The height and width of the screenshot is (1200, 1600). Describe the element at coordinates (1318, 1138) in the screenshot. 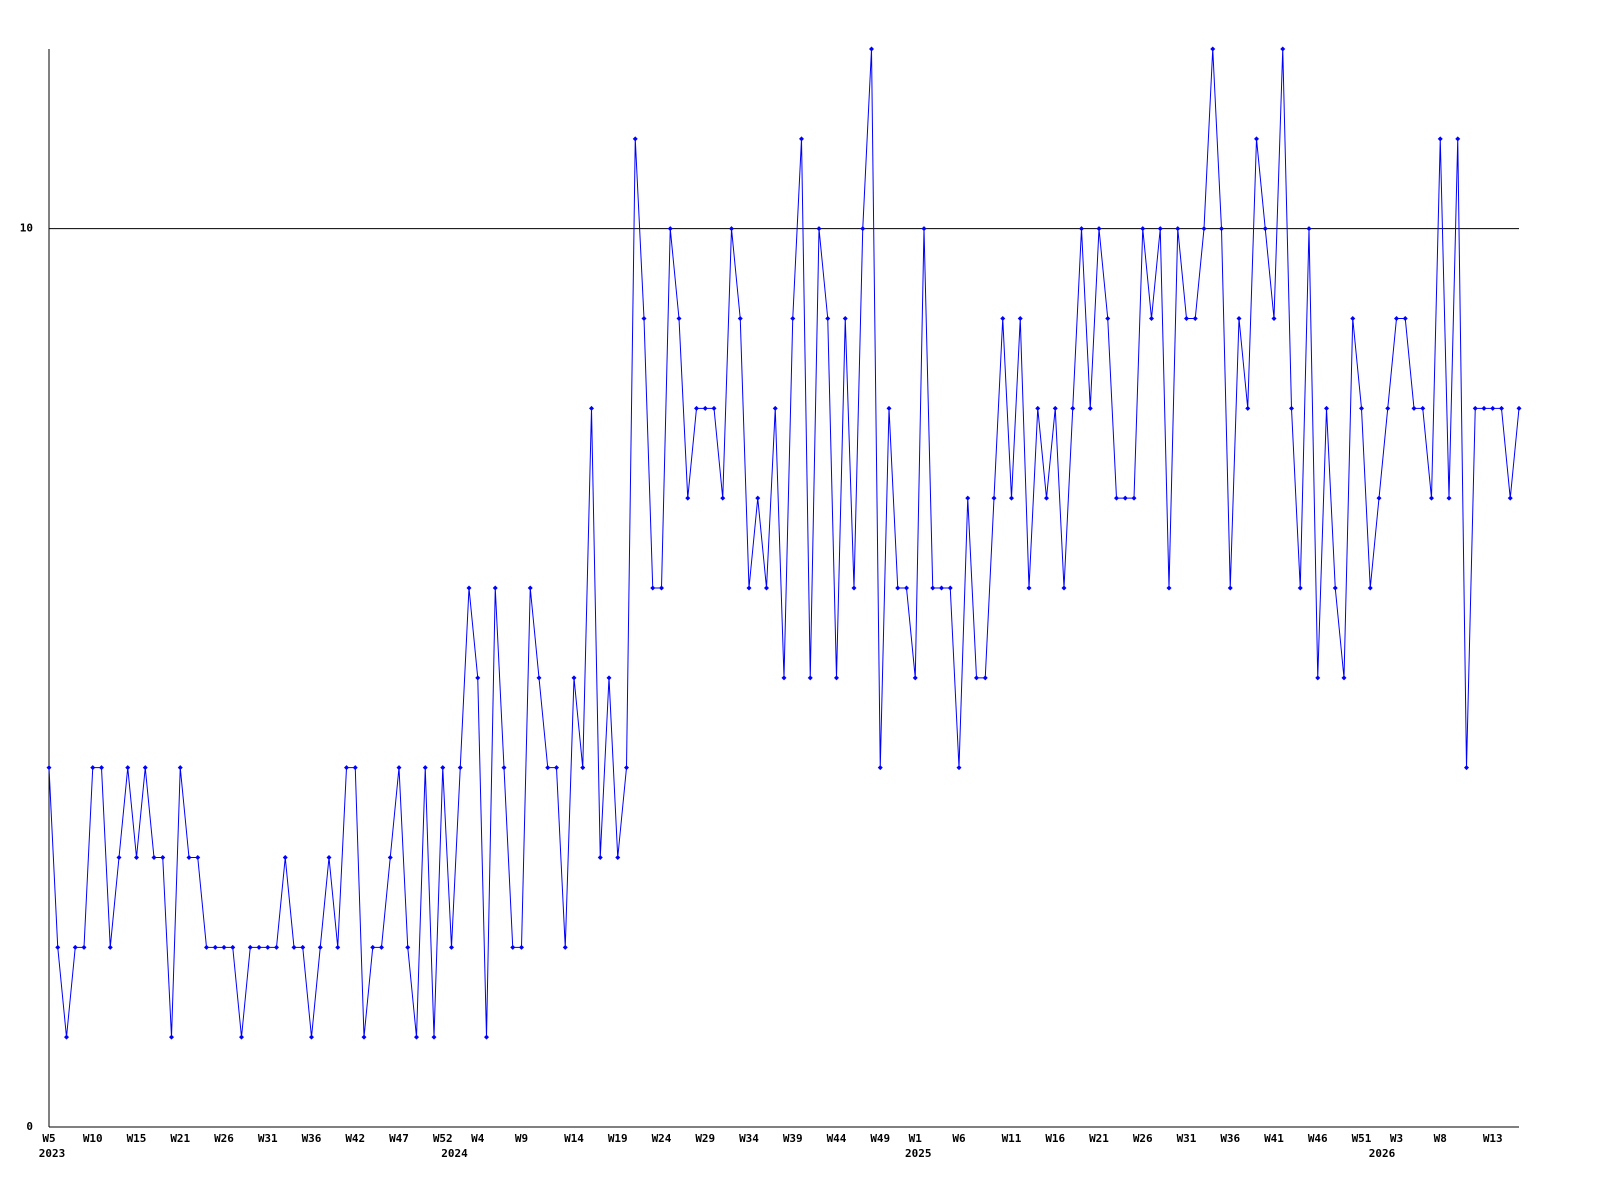

I see `x-tick-label: W46` at that location.